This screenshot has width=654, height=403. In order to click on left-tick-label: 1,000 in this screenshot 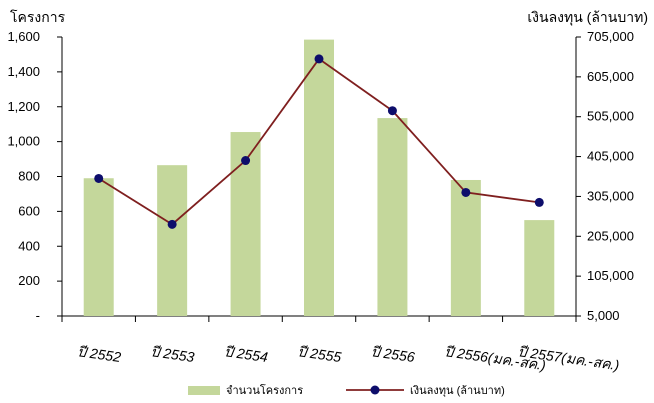, I will do `click(23, 141)`.